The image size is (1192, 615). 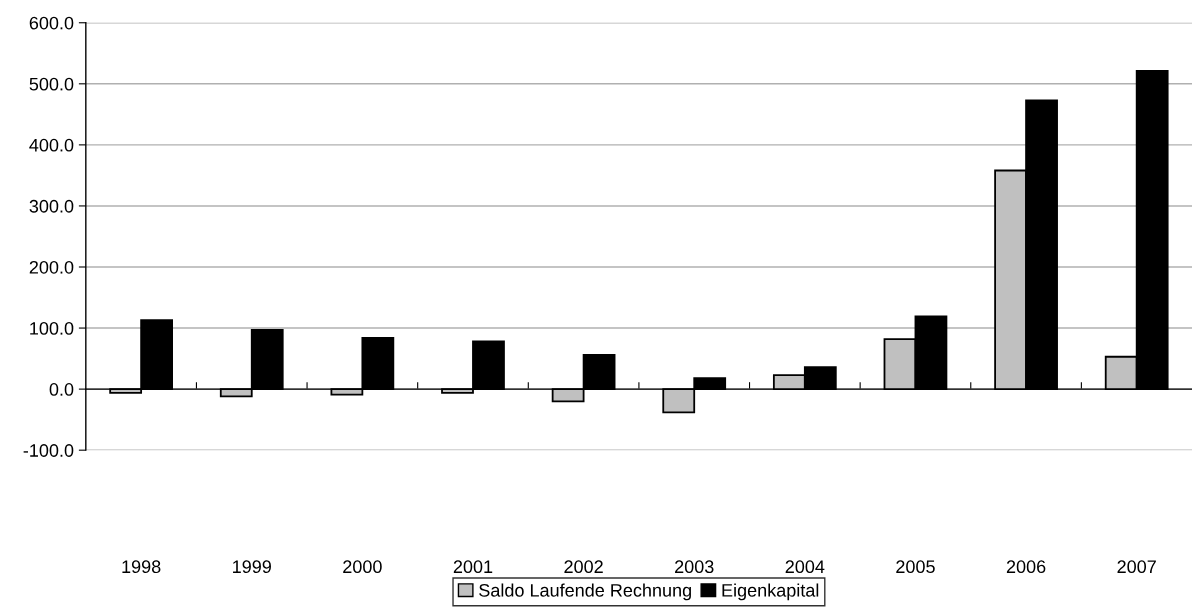 What do you see at coordinates (1026, 567) in the screenshot?
I see `x-tick-label: 2006` at bounding box center [1026, 567].